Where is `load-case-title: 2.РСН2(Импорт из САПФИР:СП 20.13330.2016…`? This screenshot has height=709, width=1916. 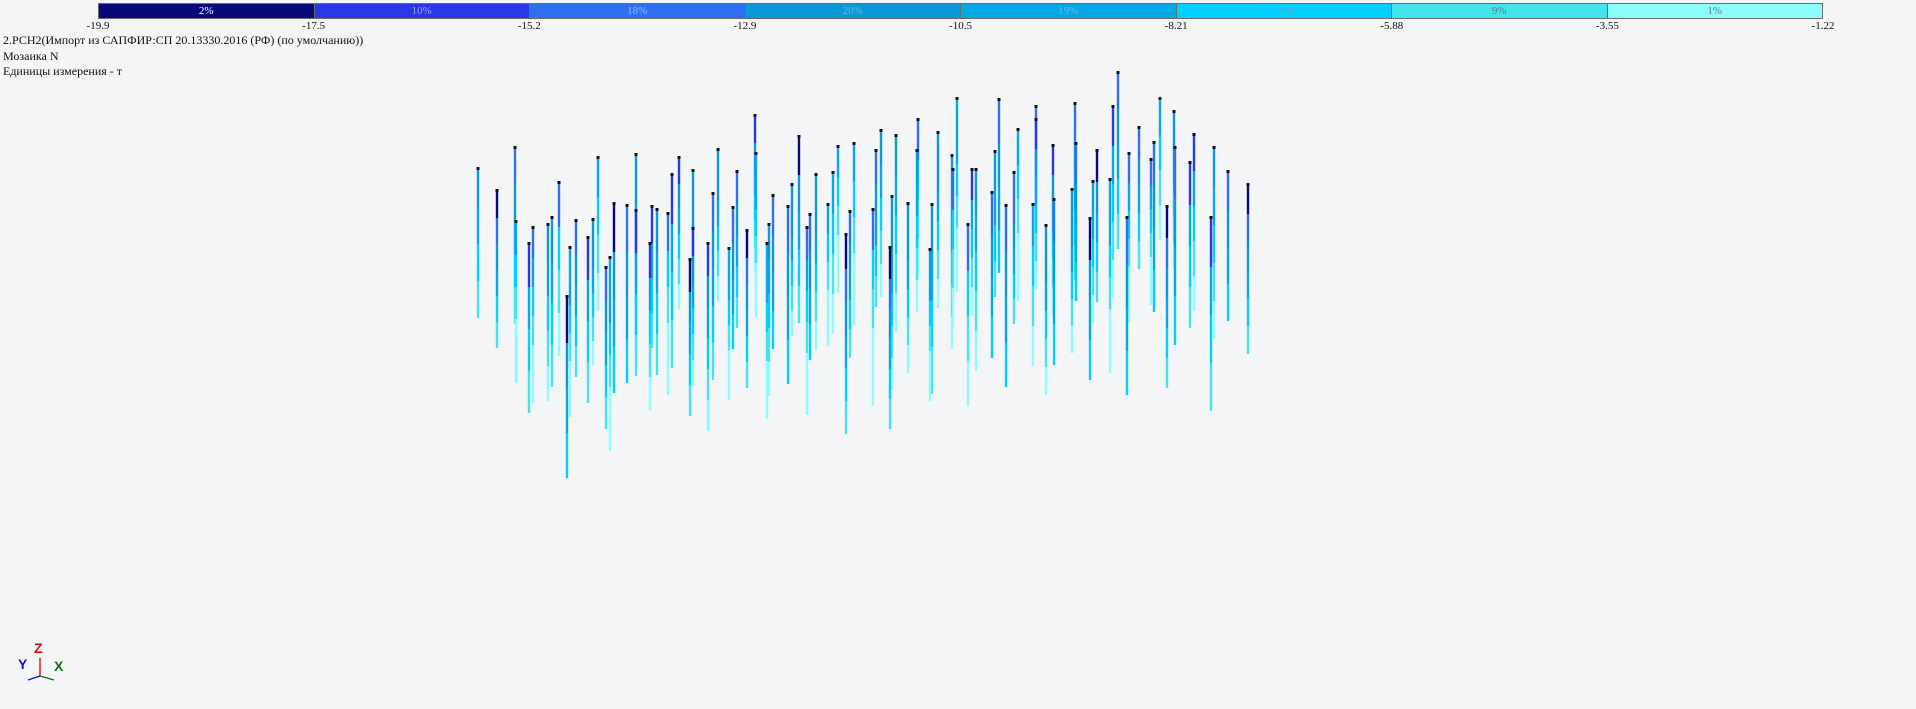 load-case-title: 2.РСН2(Импорт из САПФИР:СП 20.13330.2016… is located at coordinates (183, 40).